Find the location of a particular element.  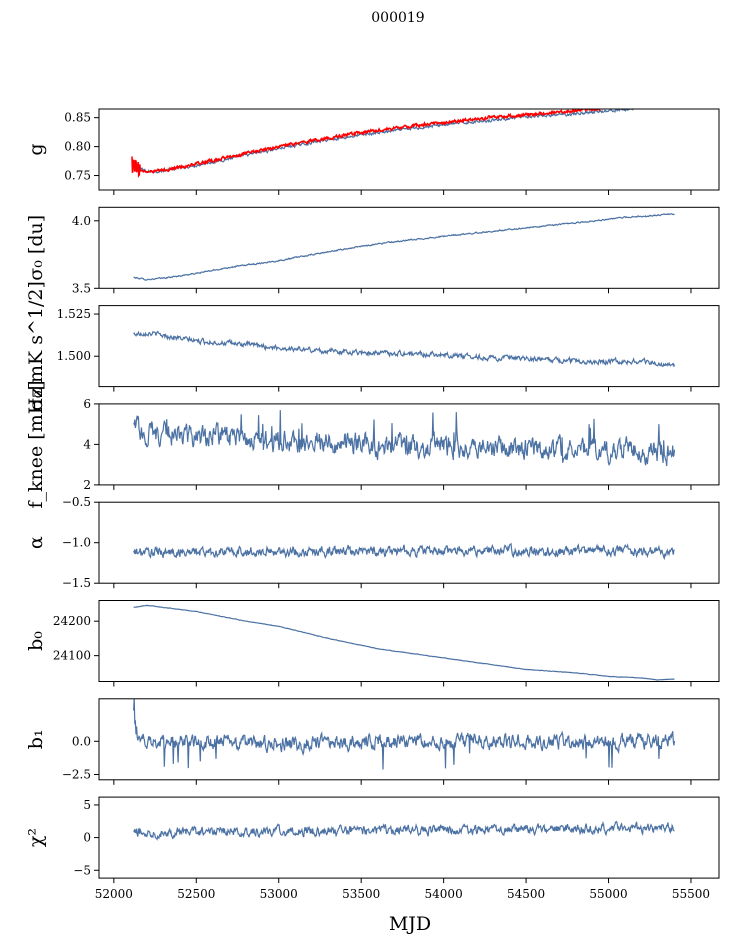

y-axis-label: σ₀[mK s^1/2] is located at coordinates (36, 346).